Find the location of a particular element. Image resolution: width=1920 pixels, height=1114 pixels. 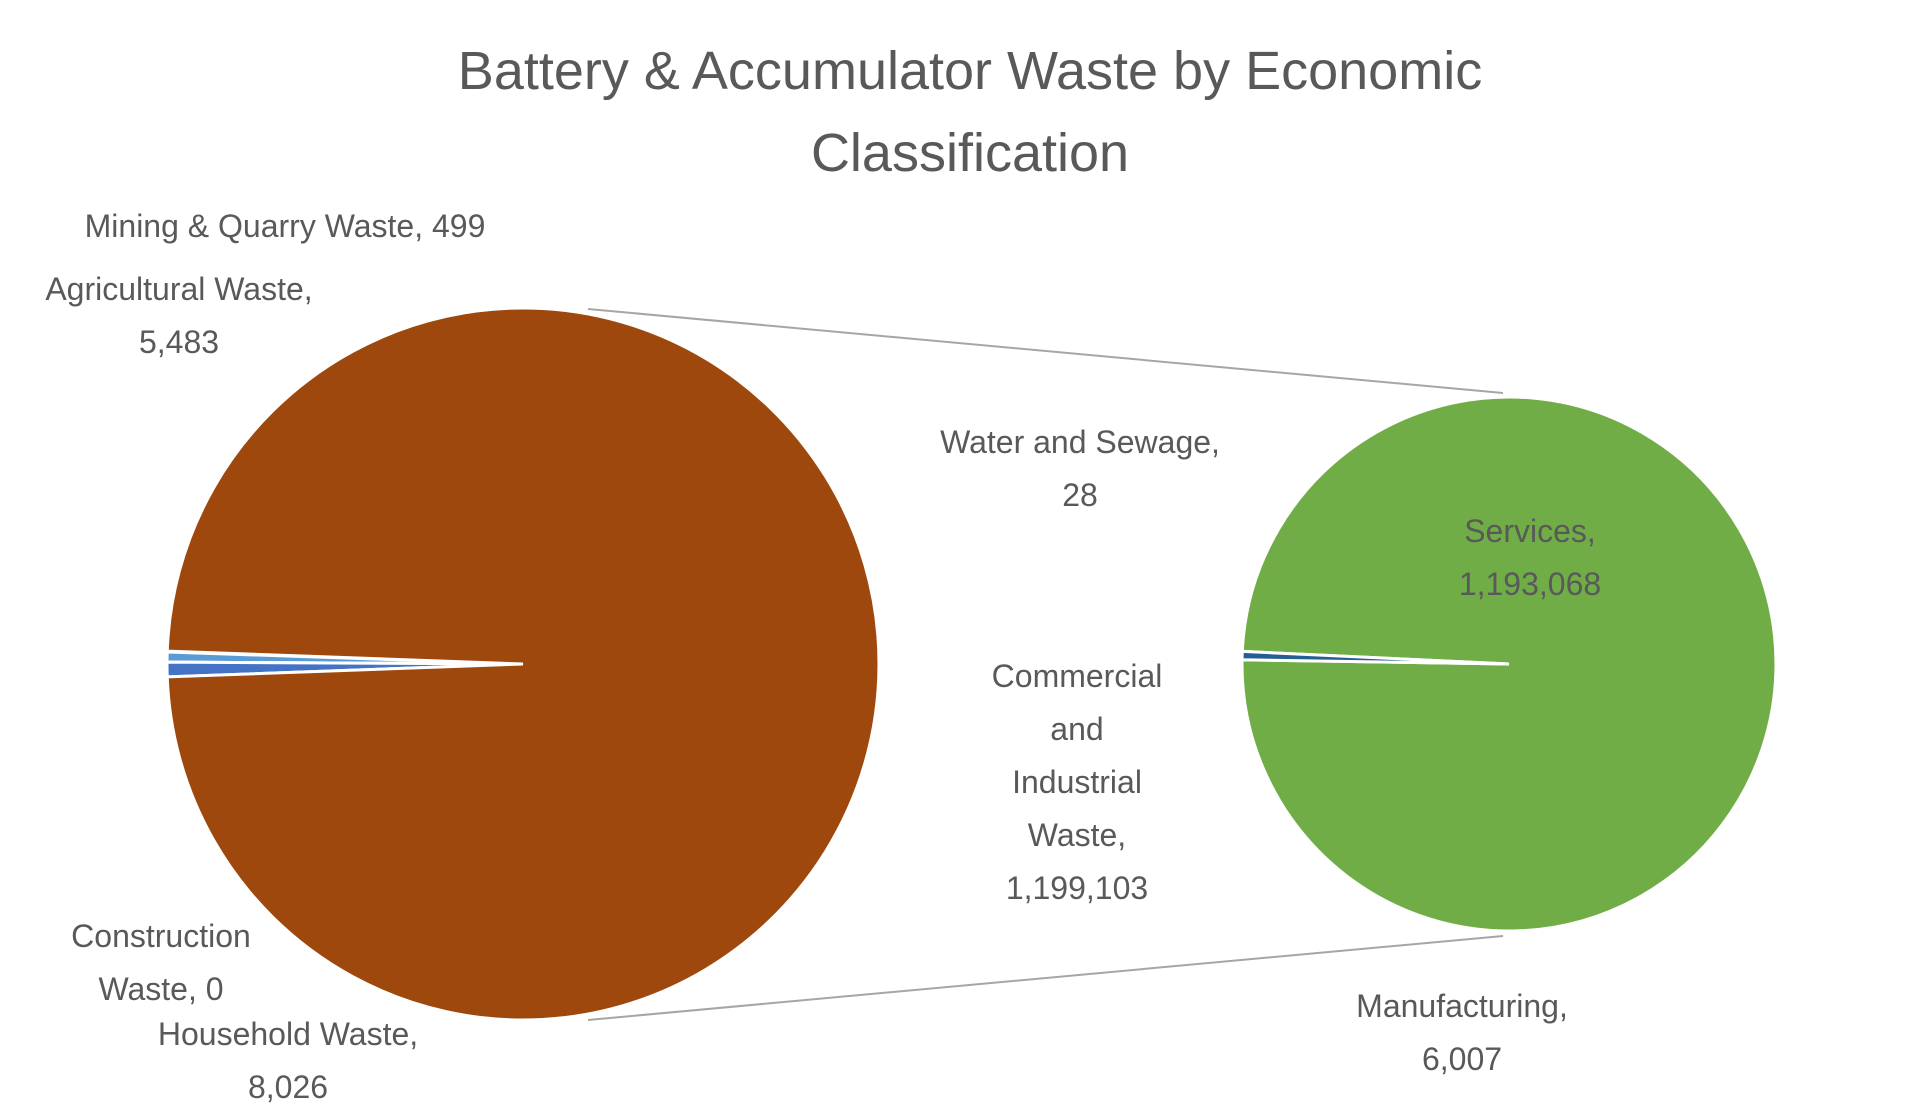

data-label: Services, 1,193,068 is located at coordinates (1530, 557).